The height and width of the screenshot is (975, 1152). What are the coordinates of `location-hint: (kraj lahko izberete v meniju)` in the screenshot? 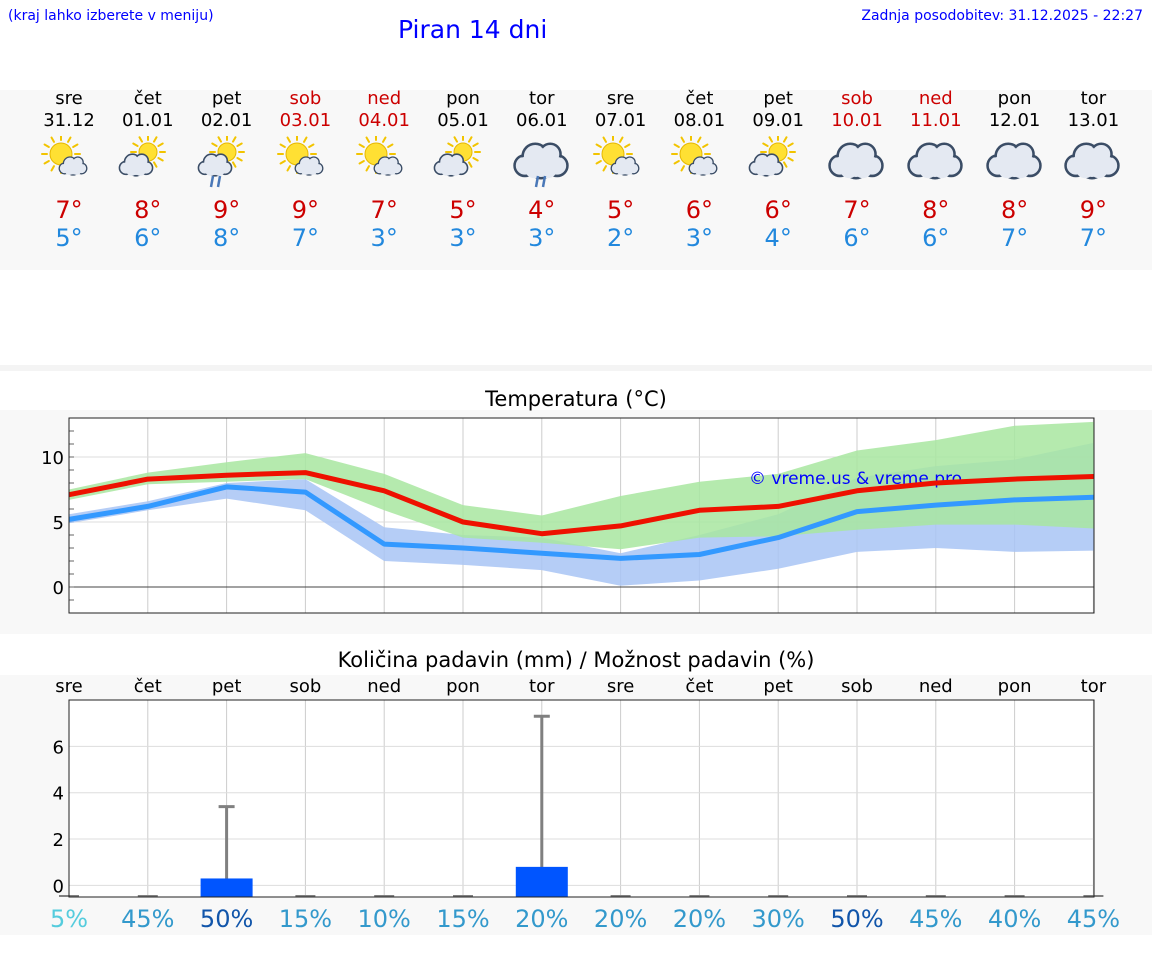 It's located at (111, 16).